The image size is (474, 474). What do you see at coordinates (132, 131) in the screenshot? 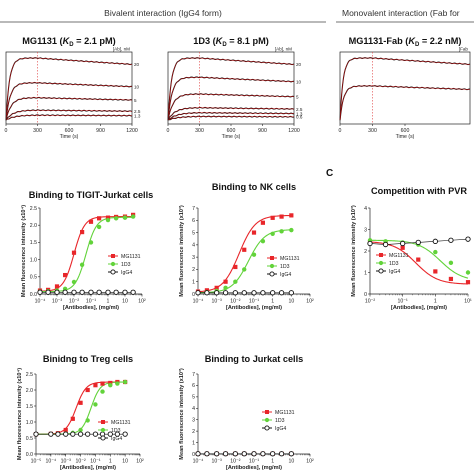
I see `x-tick-label: 1200` at bounding box center [132, 131].